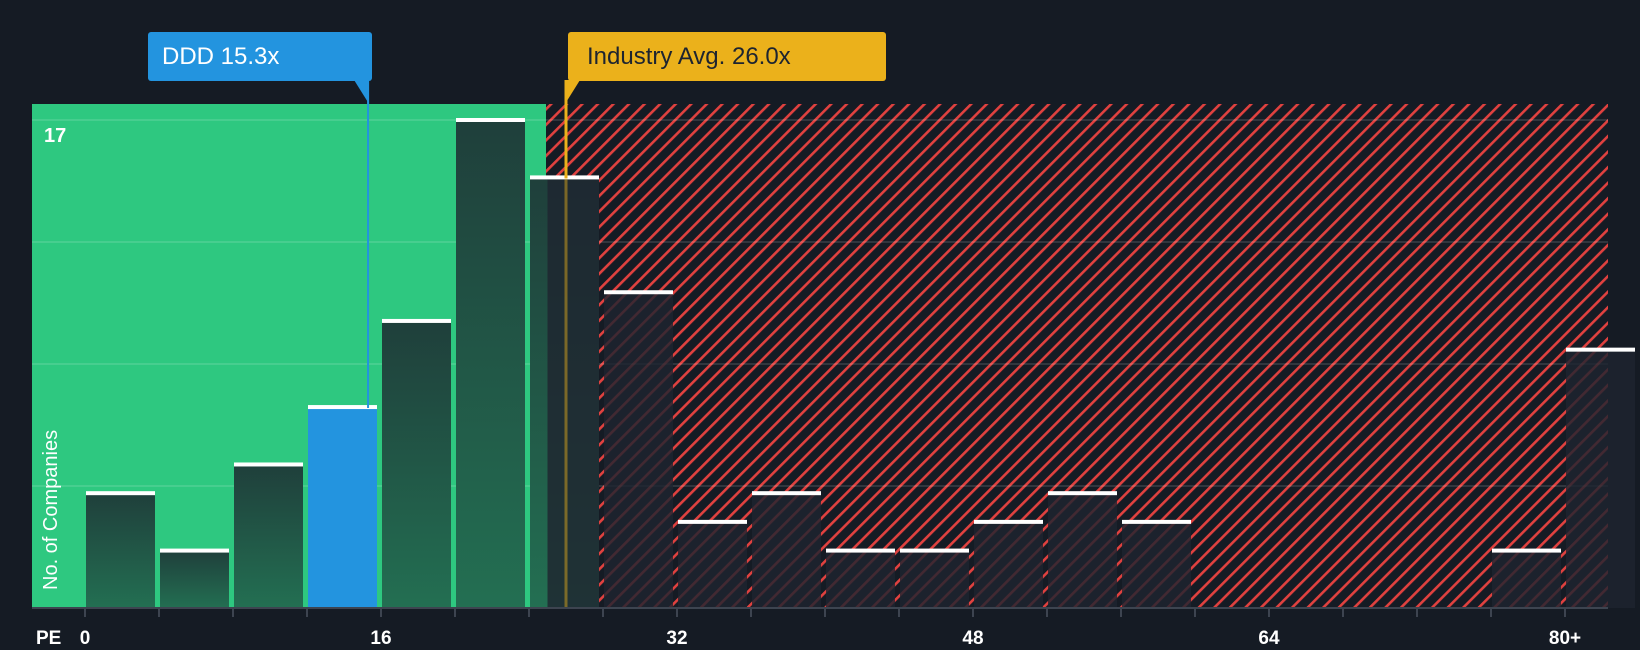 The height and width of the screenshot is (650, 1640). Describe the element at coordinates (49, 638) in the screenshot. I see `x-axis-prefix: PE` at that location.